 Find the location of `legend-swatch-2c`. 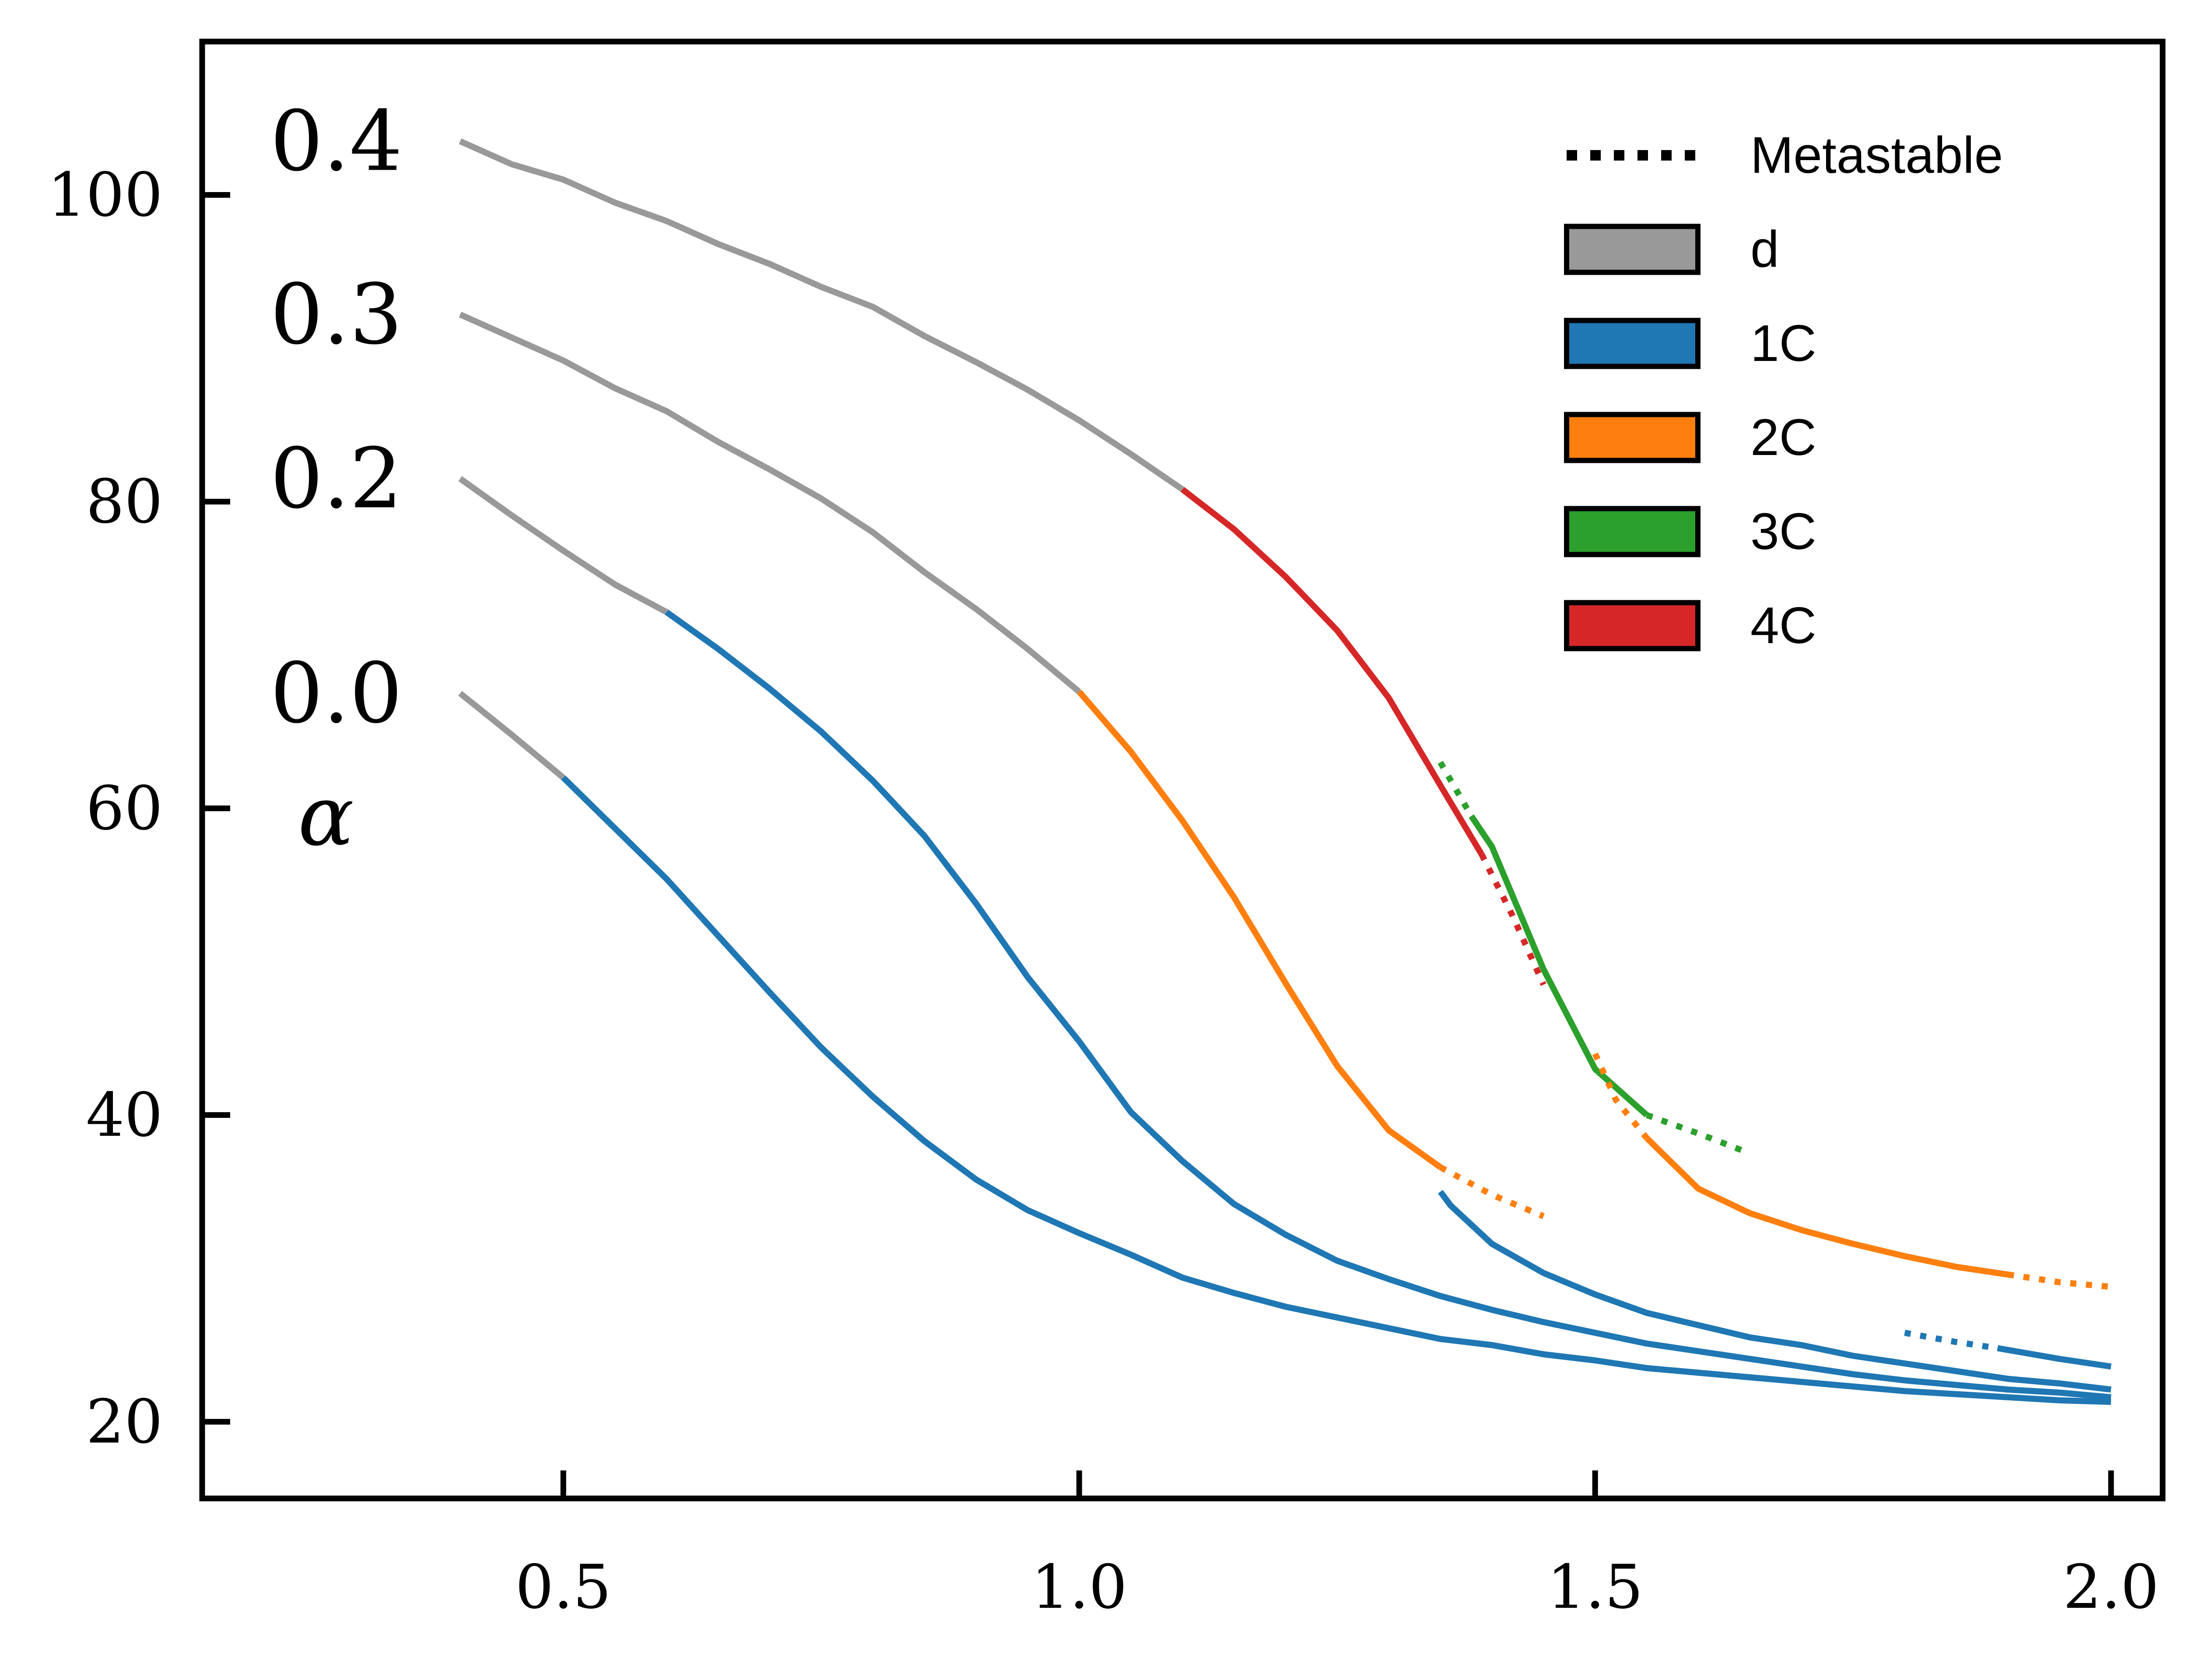

legend-swatch-2c is located at coordinates (1632, 437).